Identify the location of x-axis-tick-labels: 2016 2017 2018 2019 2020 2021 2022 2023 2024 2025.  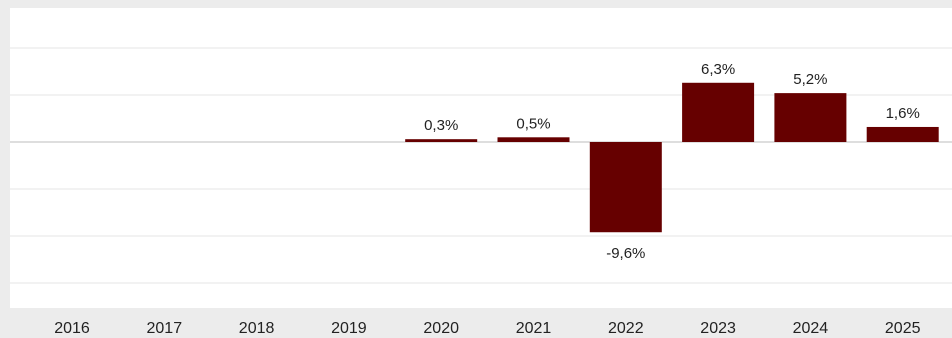
(487, 328).